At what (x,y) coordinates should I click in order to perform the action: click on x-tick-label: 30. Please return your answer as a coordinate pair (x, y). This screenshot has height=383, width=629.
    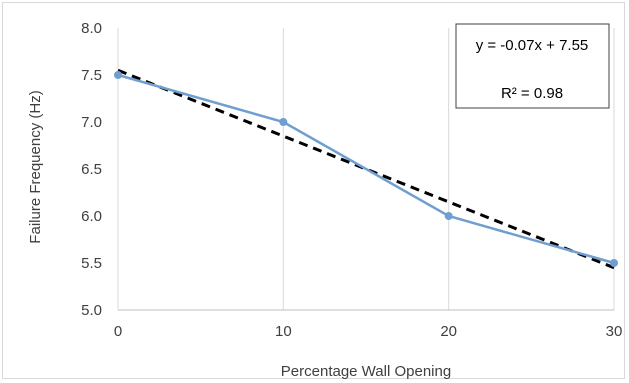
    Looking at the image, I should click on (614, 331).